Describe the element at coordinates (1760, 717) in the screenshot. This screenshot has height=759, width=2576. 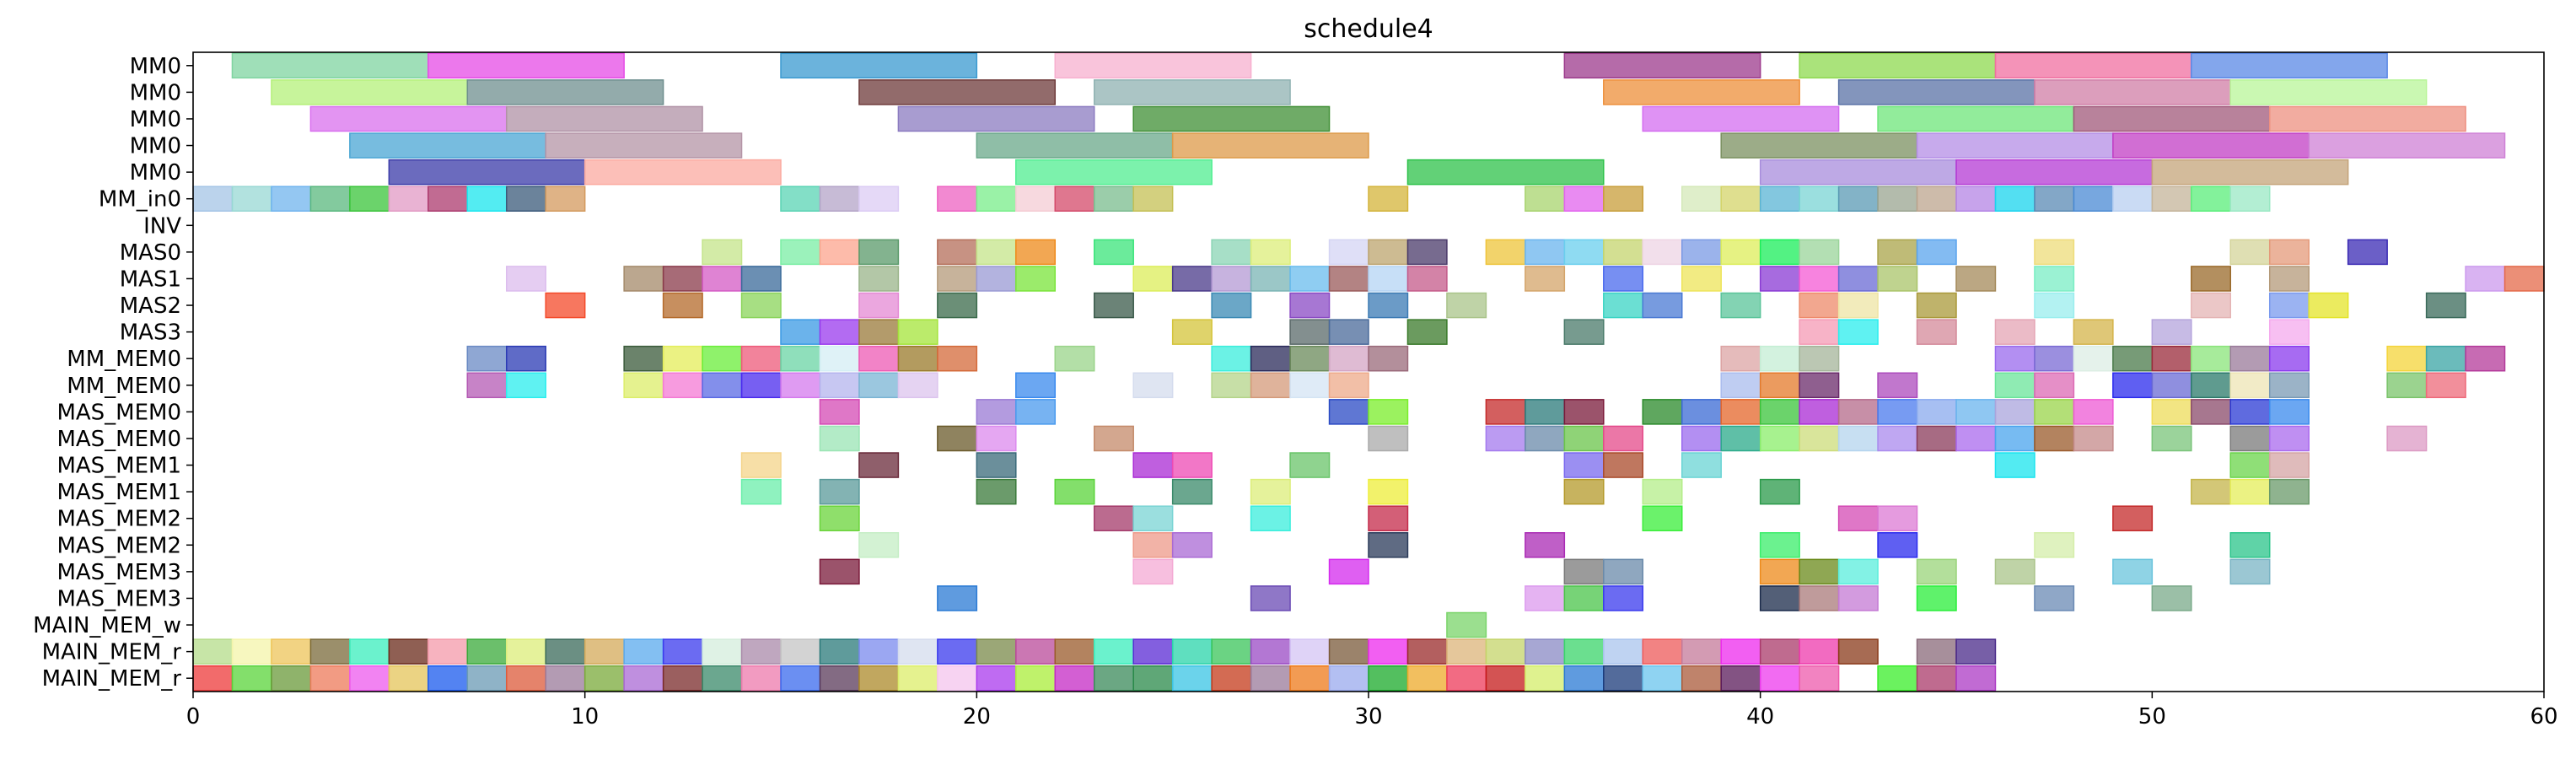
I see `x-tick-label: 40` at that location.